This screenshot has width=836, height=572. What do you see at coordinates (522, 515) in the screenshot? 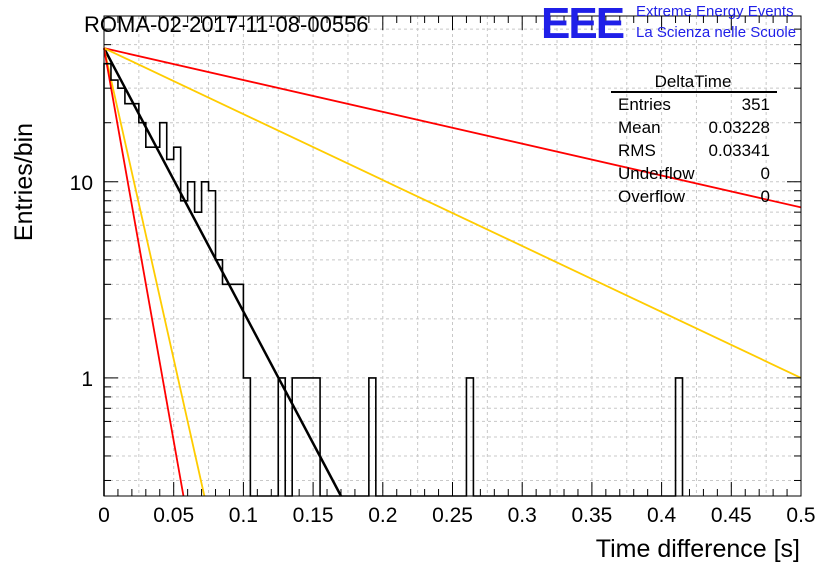
I see `x-tick-label: 0.3` at bounding box center [522, 515].